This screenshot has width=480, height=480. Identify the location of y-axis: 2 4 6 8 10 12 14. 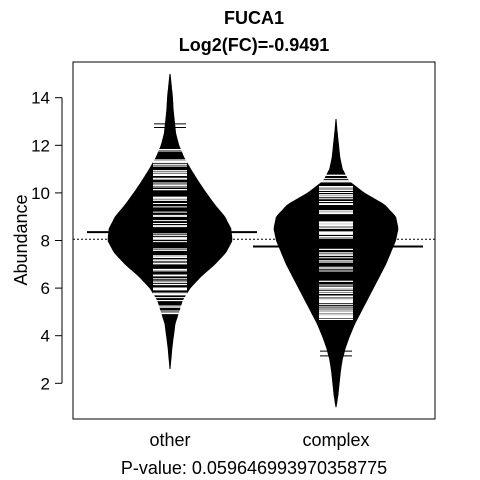
(47, 241).